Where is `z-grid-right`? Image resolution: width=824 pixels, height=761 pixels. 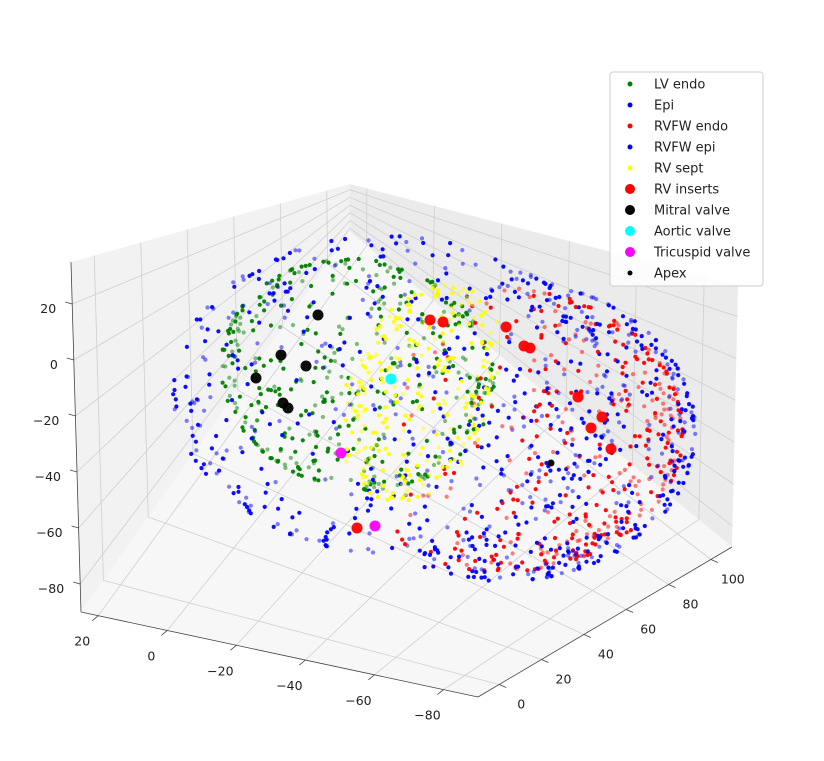
z-grid-right is located at coordinates (543, 253).